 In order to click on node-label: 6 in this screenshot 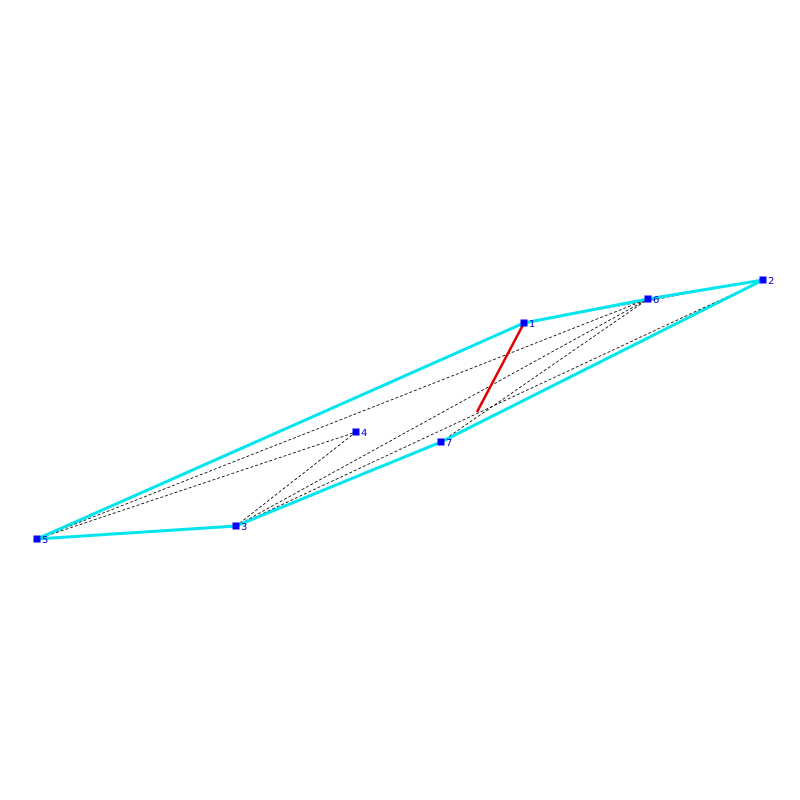, I will do `click(656, 300)`.